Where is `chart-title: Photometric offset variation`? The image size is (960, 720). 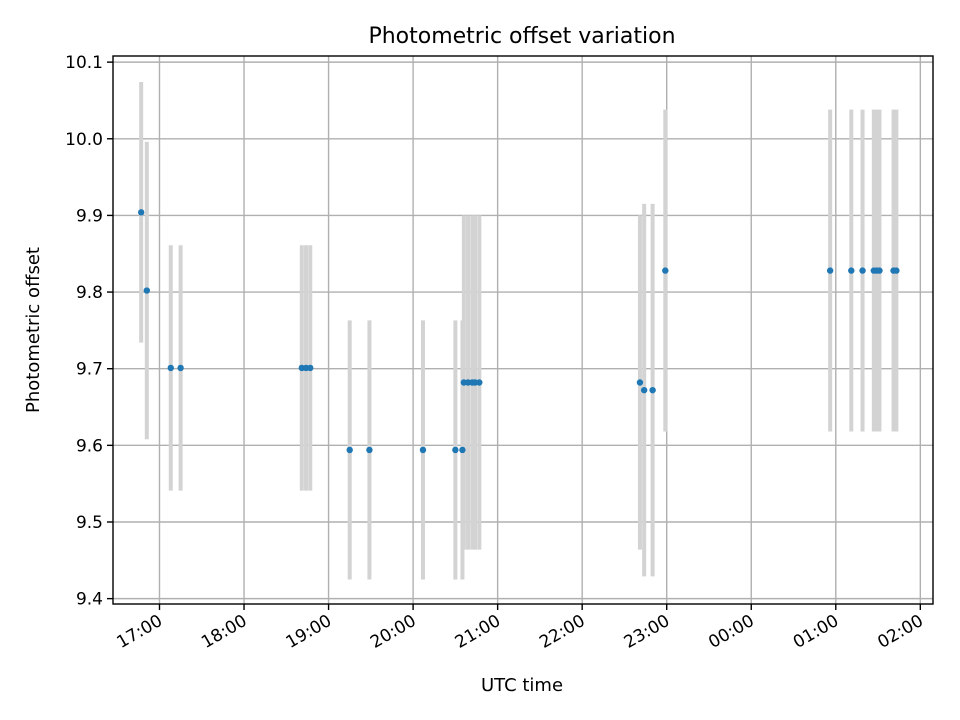
chart-title: Photometric offset variation is located at coordinates (521, 36).